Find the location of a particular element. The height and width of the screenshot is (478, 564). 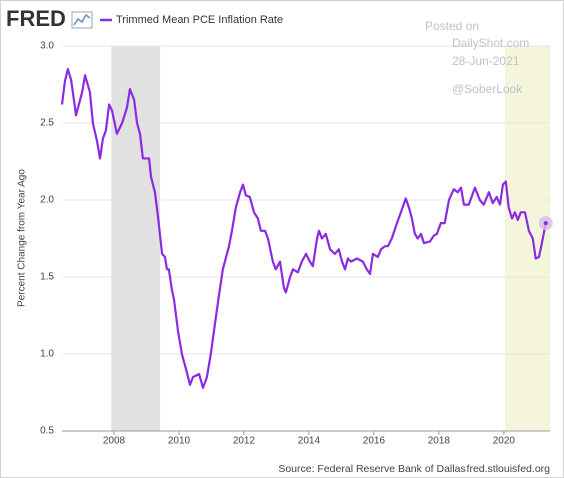

source: Source: Federal Reserve Bank of Dallas is located at coordinates (371, 469).